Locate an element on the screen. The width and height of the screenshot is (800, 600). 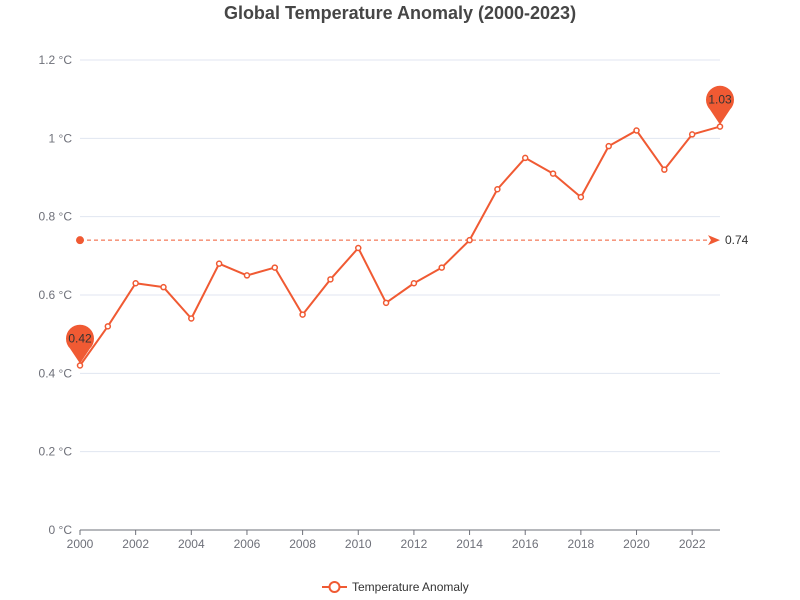
legend-label: Temperature Anomaly is located at coordinates (410, 587).